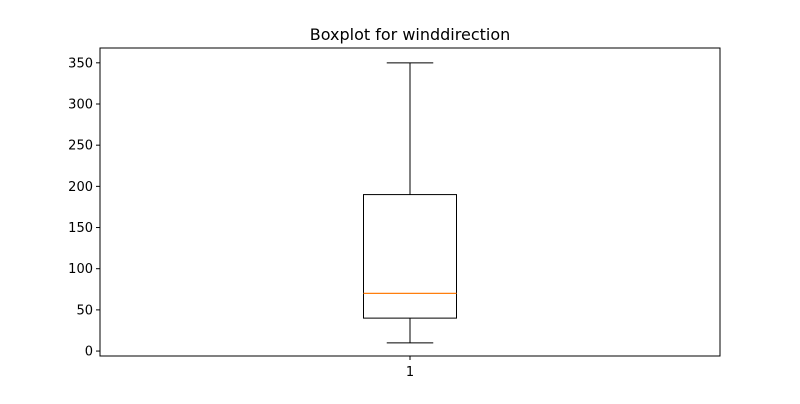 The image size is (800, 404). Describe the element at coordinates (84, 208) in the screenshot. I see `y-axis: 0 50 100 150 200 250 300 350` at that location.